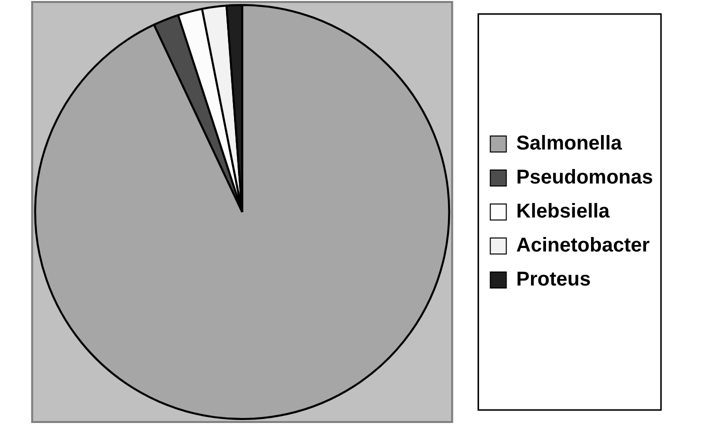 The width and height of the screenshot is (703, 424). What do you see at coordinates (553, 279) in the screenshot?
I see `legend-label: Proteus` at bounding box center [553, 279].